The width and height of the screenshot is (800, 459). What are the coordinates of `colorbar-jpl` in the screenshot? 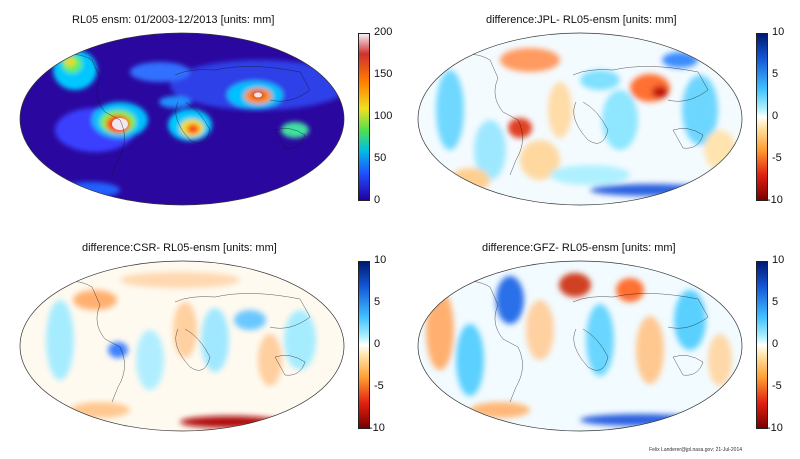 It's located at (762, 117).